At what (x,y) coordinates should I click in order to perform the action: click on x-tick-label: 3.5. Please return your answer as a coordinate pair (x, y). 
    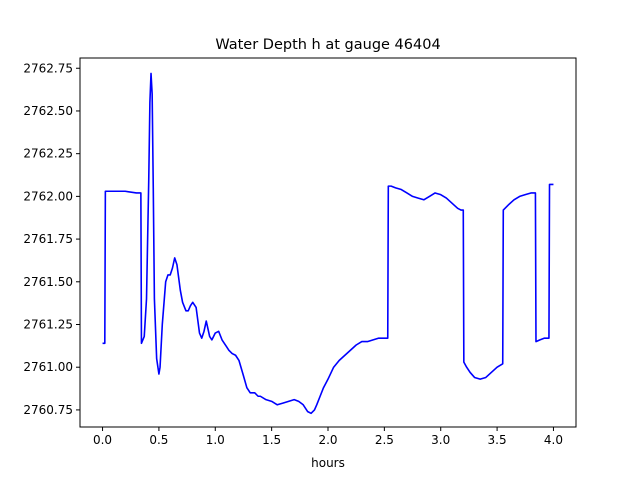
    Looking at the image, I should click on (497, 440).